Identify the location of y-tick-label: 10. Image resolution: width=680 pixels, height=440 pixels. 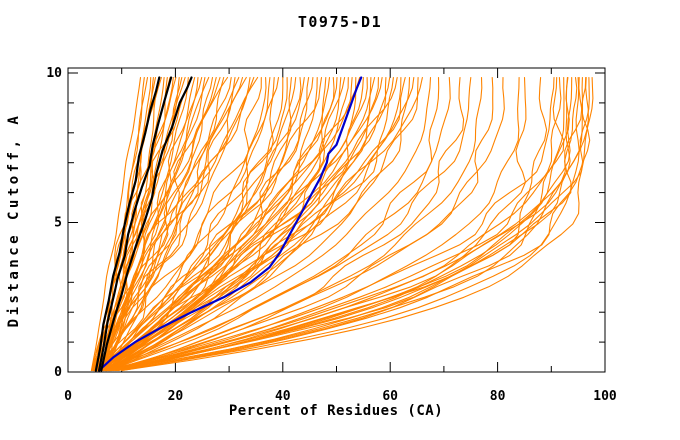
(54, 73).